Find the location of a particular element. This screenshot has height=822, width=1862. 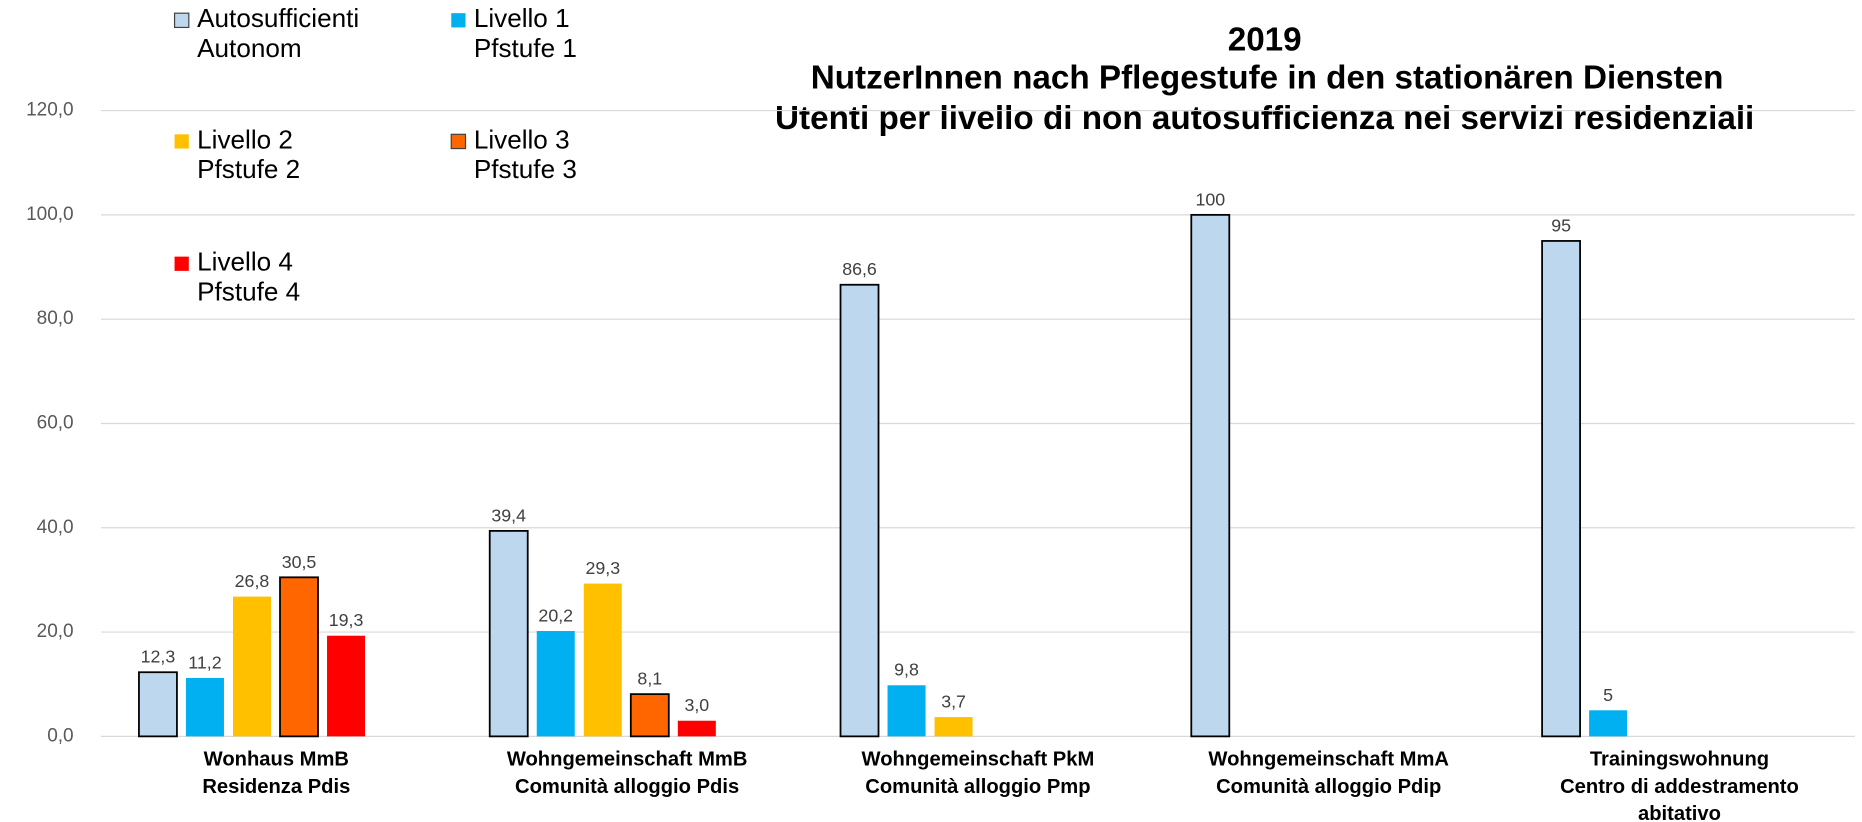

x-tick-label: Trainingswohnung is located at coordinates (1679, 759).